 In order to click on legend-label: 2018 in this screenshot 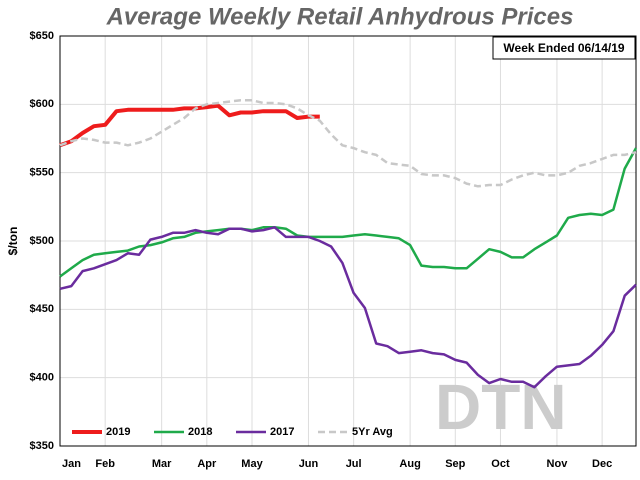, I will do `click(200, 432)`.